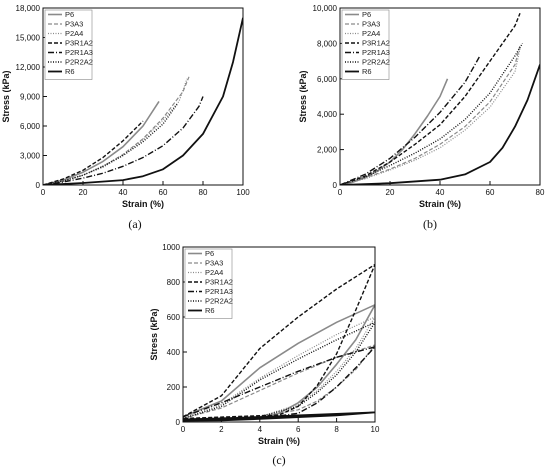  What do you see at coordinates (134, 224) in the screenshot?
I see `panel-caption: (a)` at bounding box center [134, 224].